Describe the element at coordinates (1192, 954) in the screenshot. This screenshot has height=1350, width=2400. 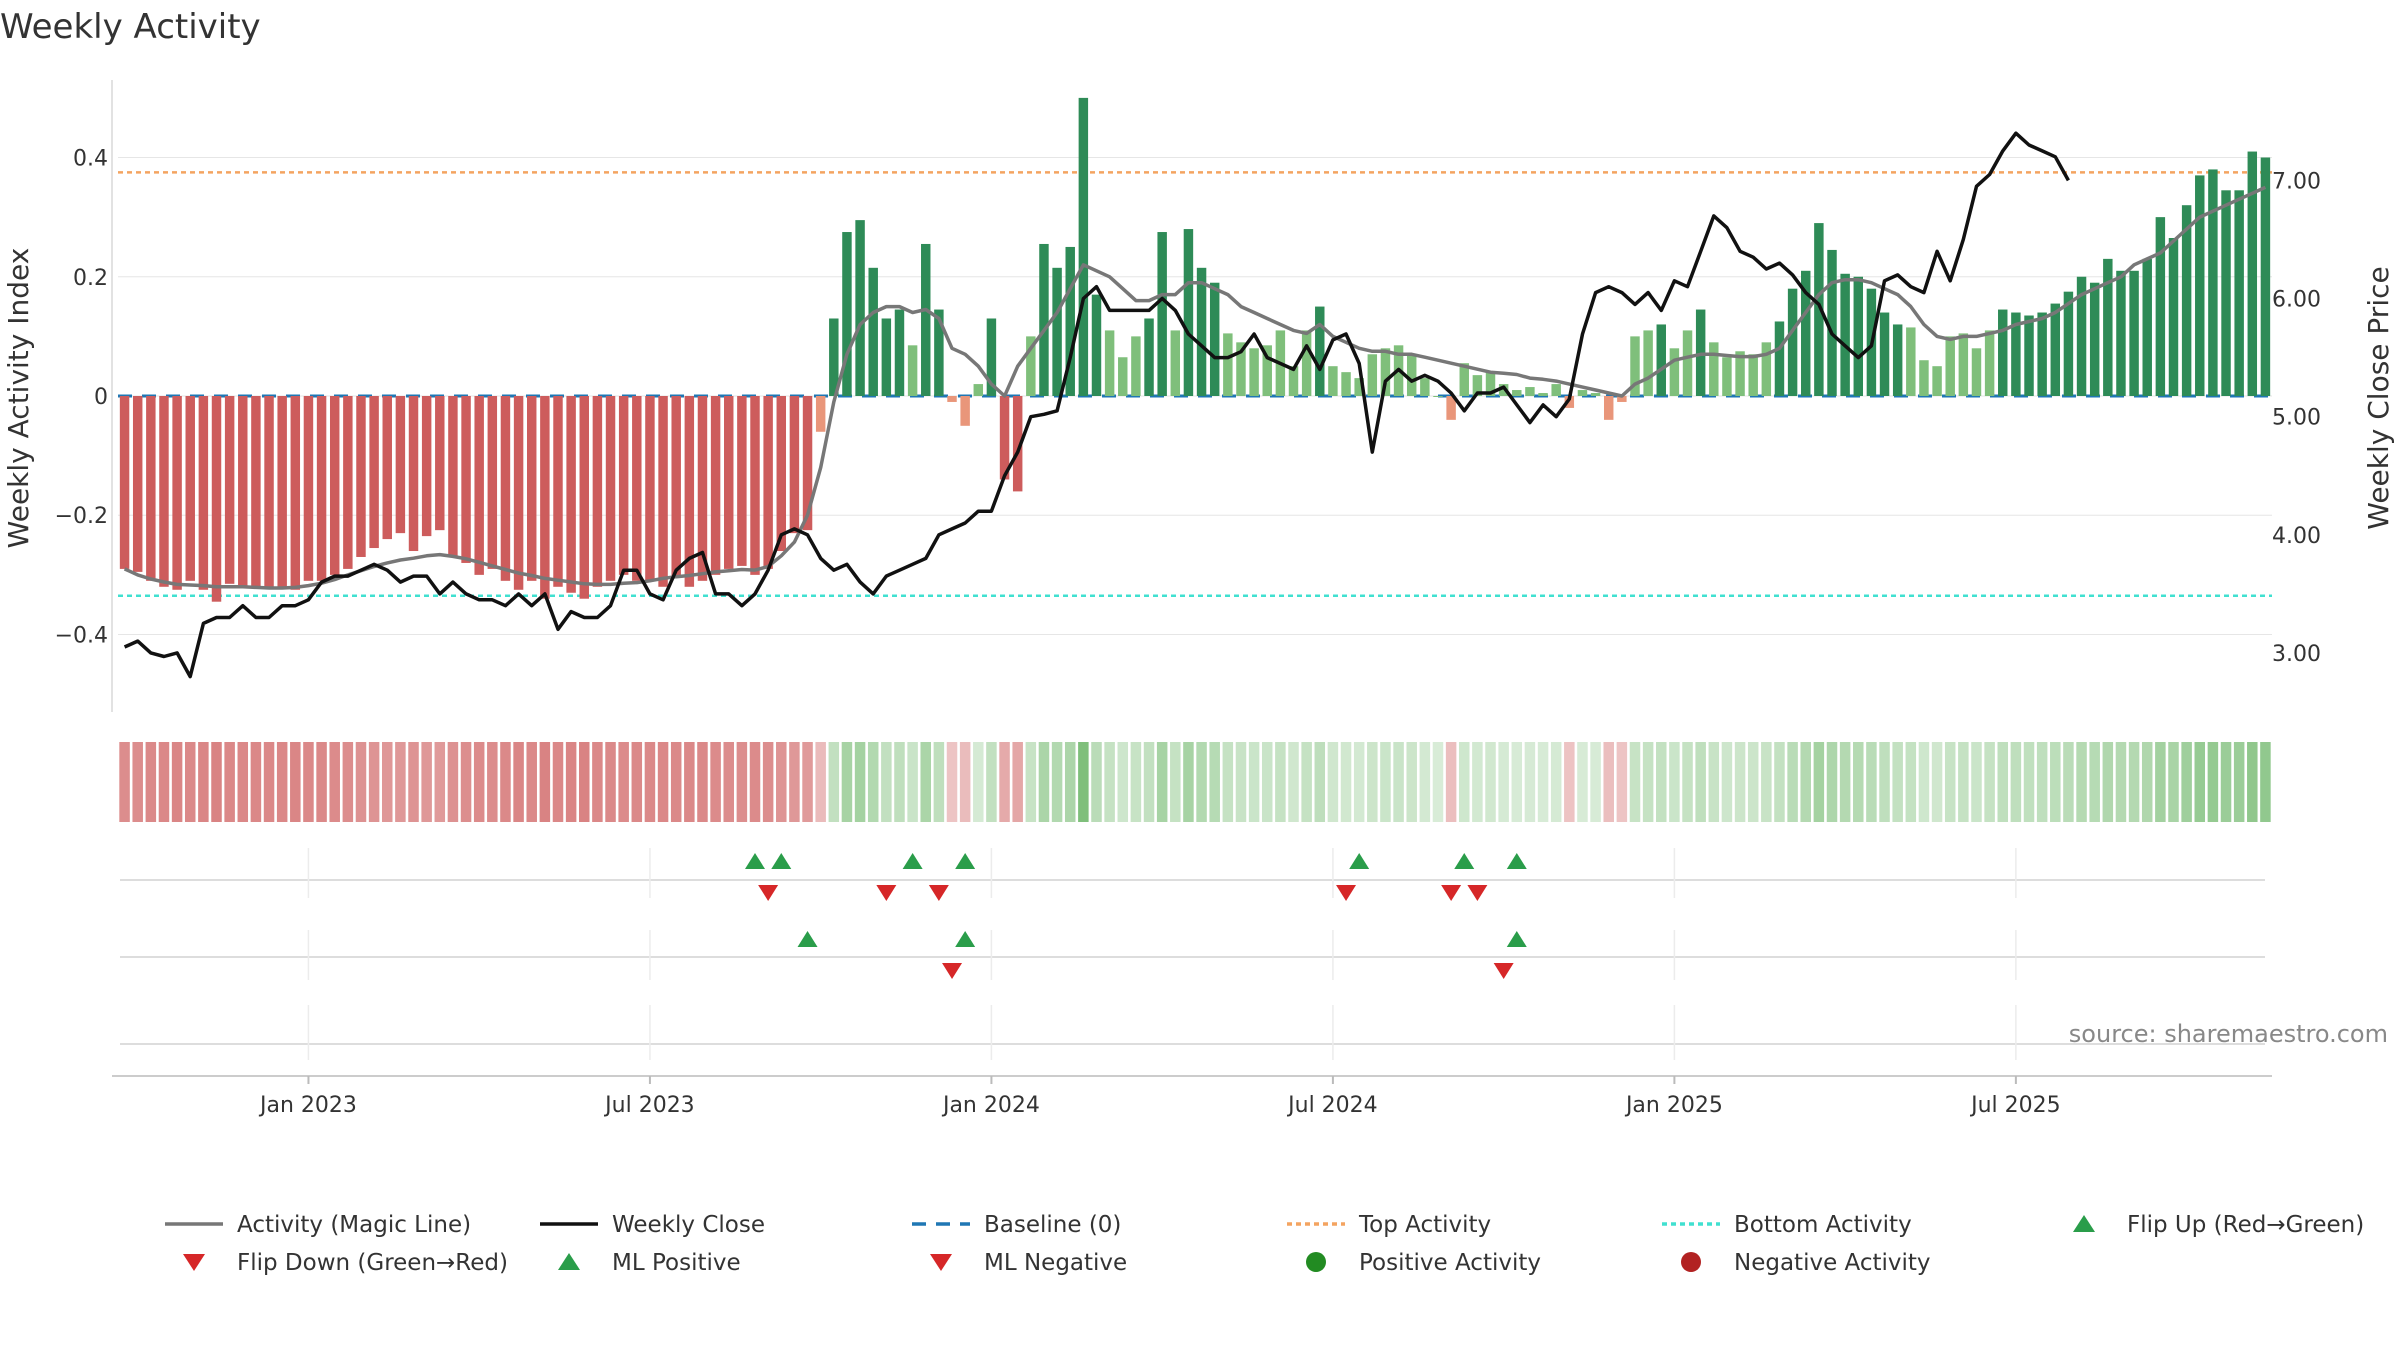
I see `flip-marker-panels` at that location.